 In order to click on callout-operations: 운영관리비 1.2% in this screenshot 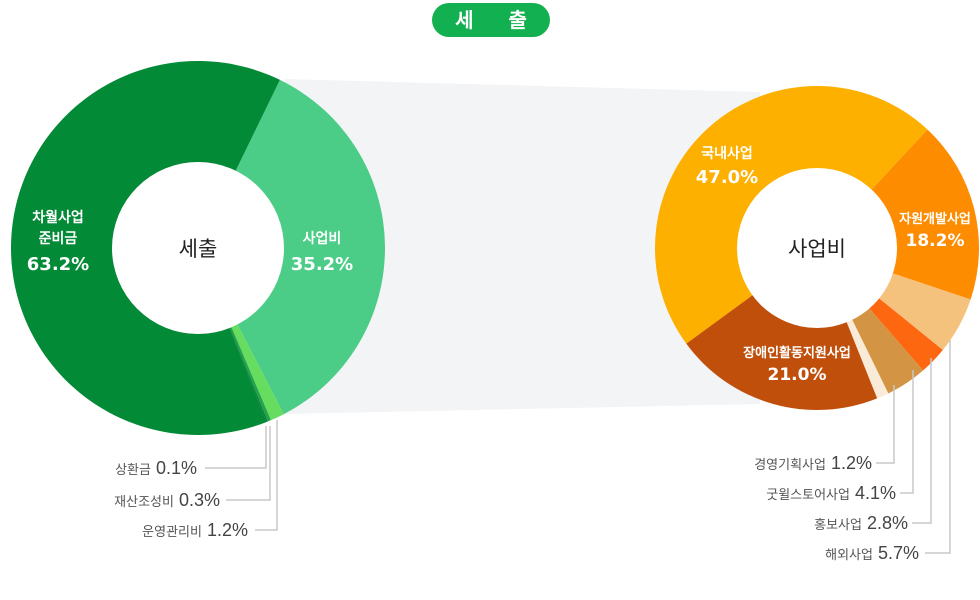, I will do `click(195, 530)`.